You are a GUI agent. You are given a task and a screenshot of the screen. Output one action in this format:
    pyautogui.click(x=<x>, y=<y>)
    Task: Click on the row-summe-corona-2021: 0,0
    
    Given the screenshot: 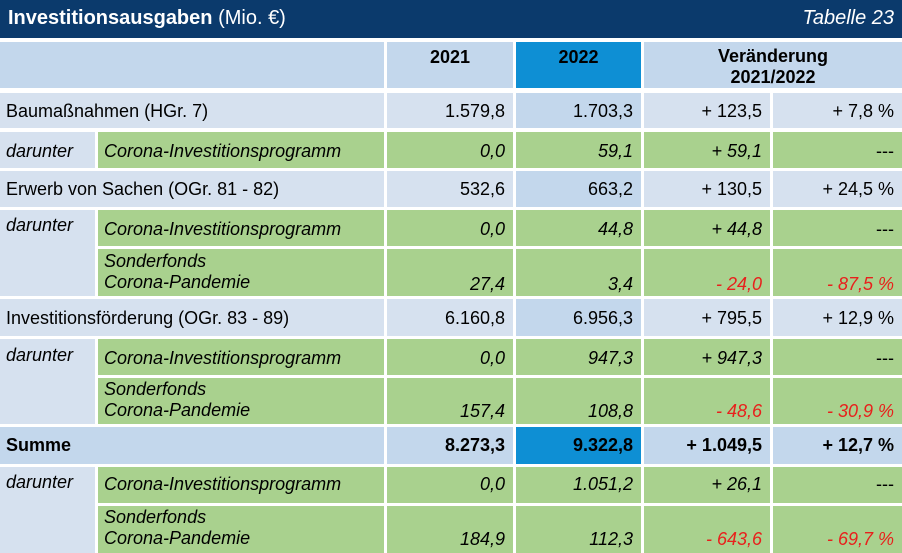 What is the action you would take?
    pyautogui.click(x=450, y=485)
    